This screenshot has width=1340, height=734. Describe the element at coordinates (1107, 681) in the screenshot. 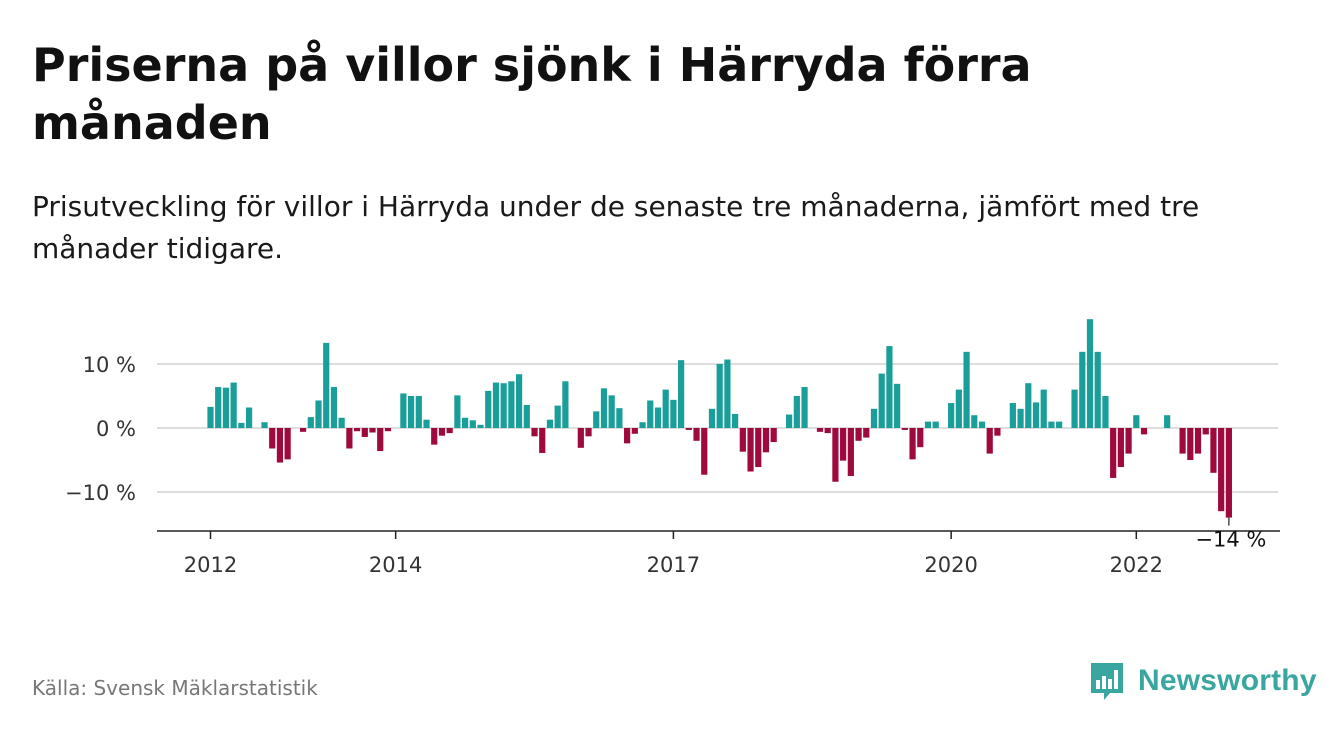

I see `bar-chart-icon` at that location.